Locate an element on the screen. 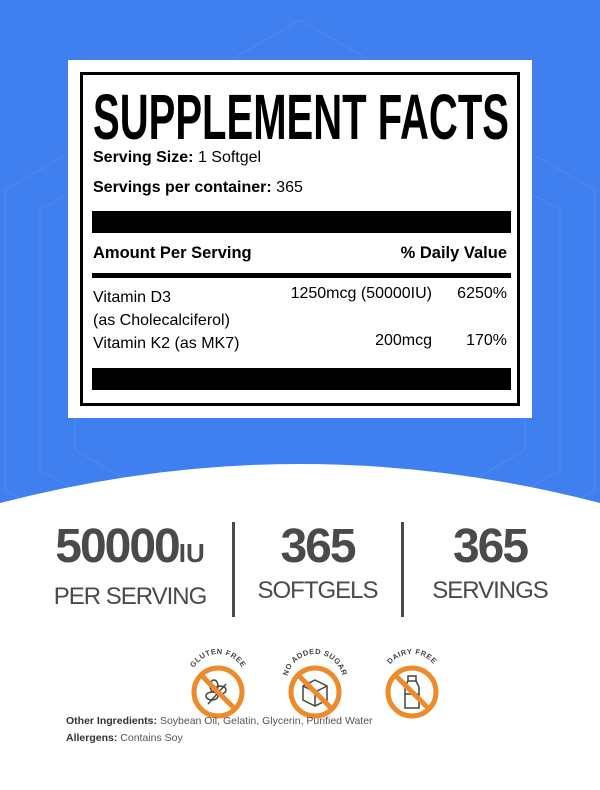  stat-label: PER SERVING is located at coordinates (130, 596).